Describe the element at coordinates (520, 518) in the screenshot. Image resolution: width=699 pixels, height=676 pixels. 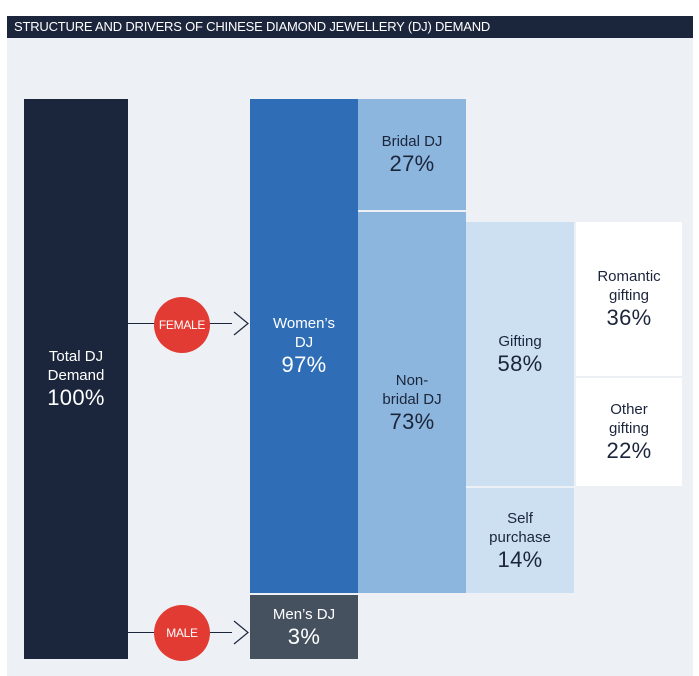
I see `node-self-label-1: Self` at that location.